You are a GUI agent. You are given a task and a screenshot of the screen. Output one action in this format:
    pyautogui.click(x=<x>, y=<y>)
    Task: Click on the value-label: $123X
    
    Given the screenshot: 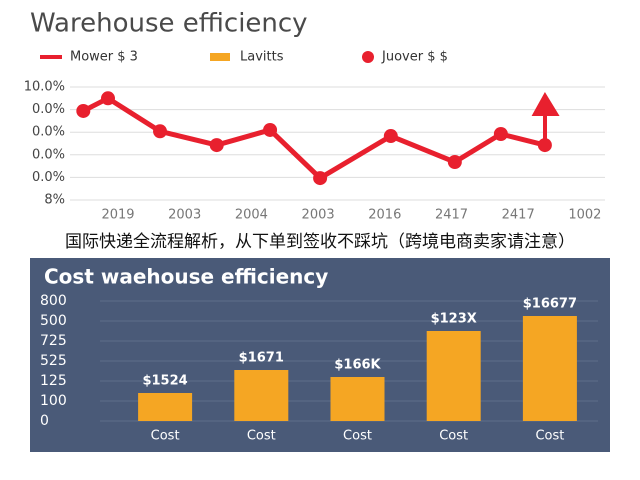 What is the action you would take?
    pyautogui.click(x=454, y=319)
    